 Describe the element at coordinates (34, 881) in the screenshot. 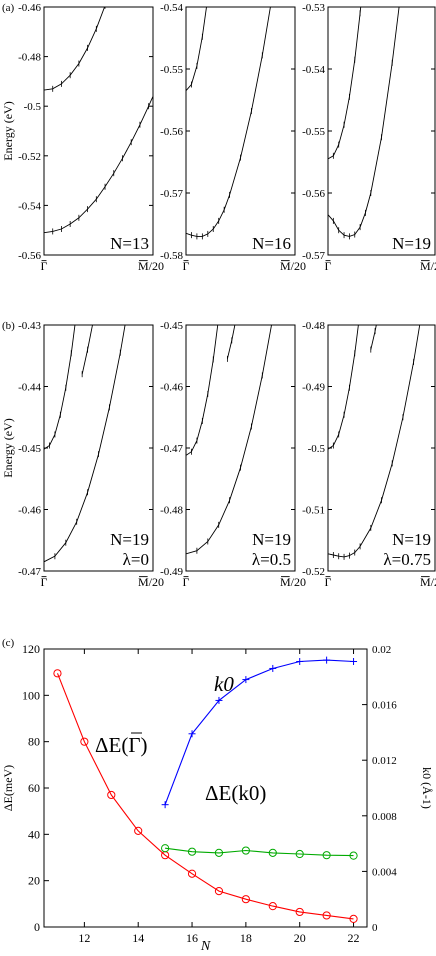

I see `y-tick-label: 20` at that location.